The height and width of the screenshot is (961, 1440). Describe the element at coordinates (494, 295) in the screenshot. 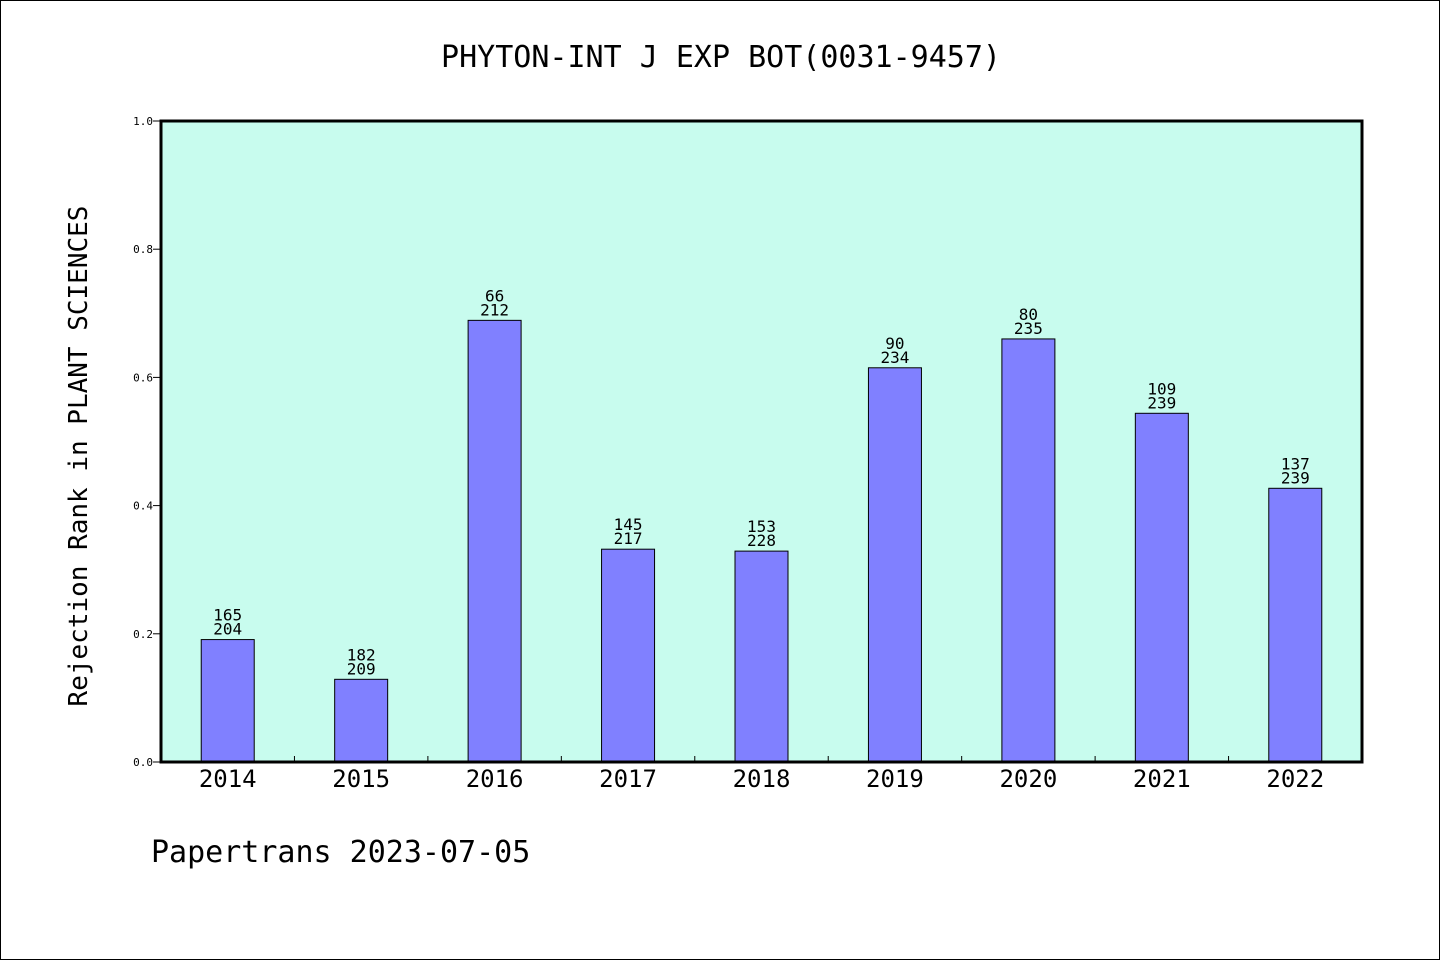

I see `bar-label-top: 66` at that location.